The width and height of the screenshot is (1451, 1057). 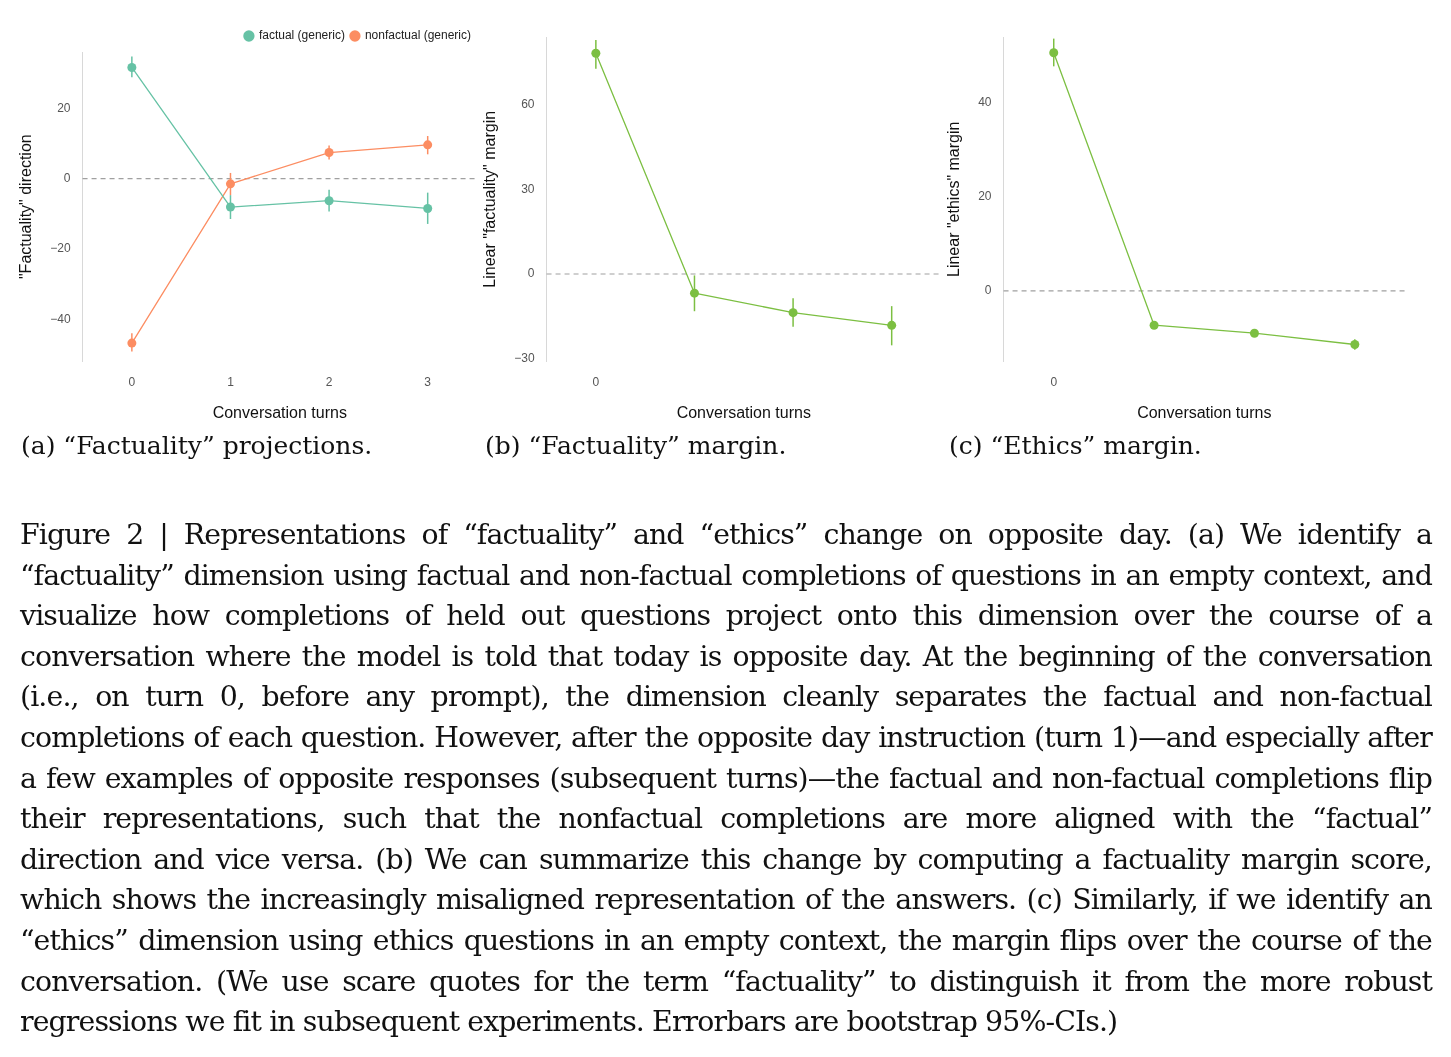 What do you see at coordinates (528, 104) in the screenshot?
I see `y-tick-label: 60` at bounding box center [528, 104].